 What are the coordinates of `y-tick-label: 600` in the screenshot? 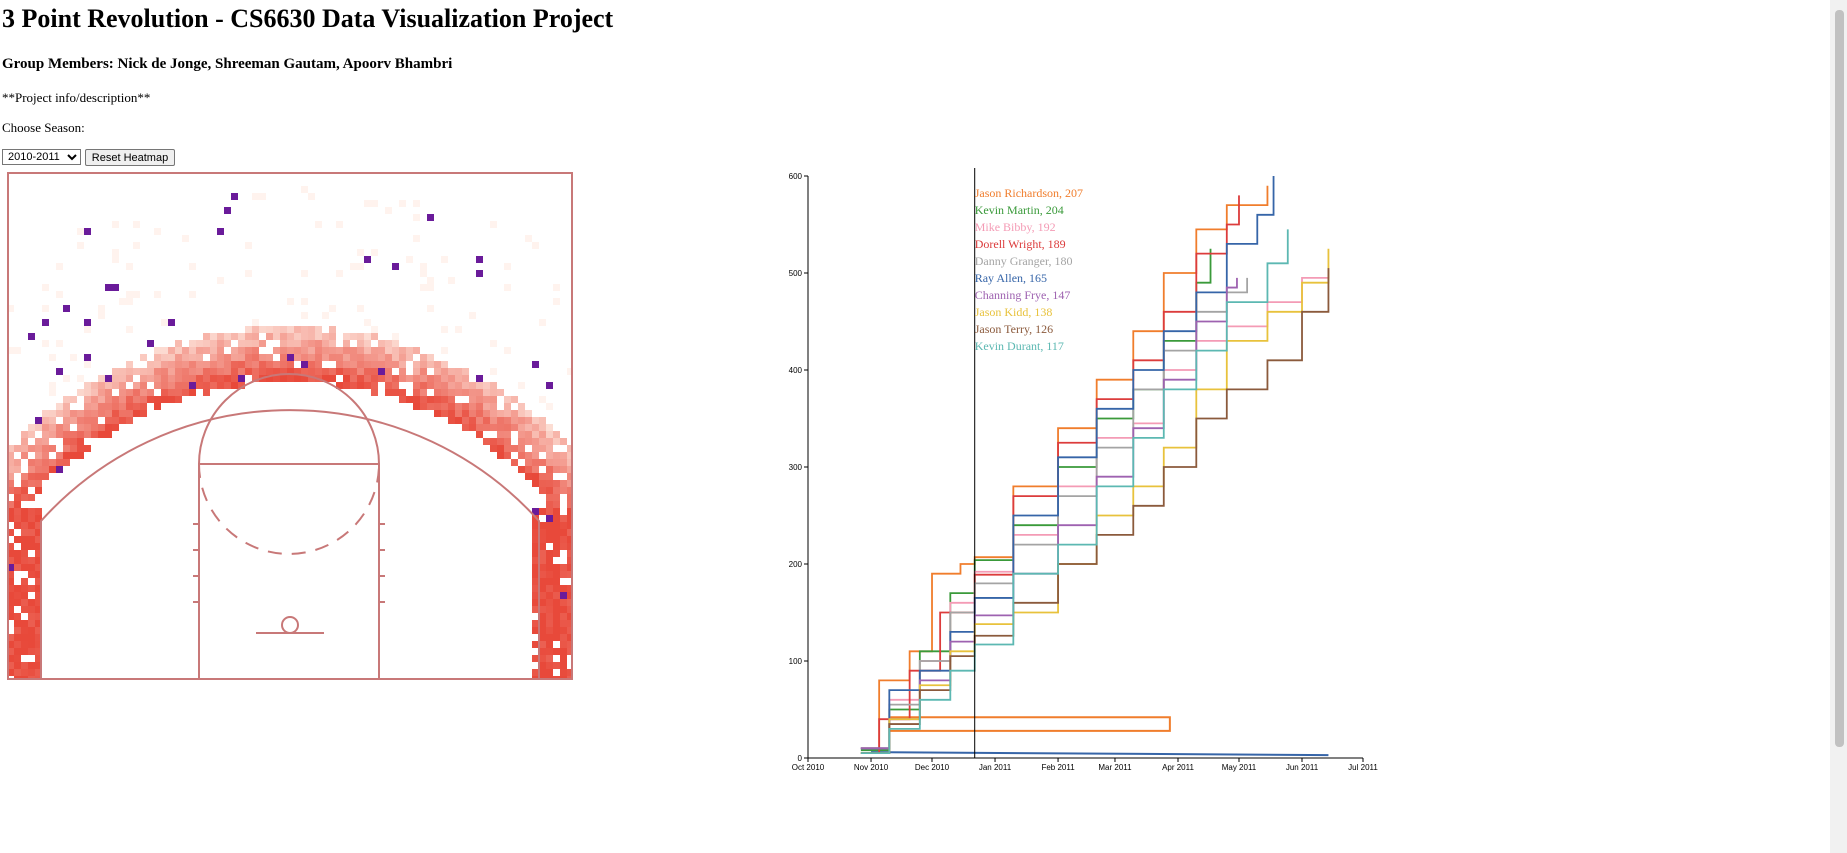 It's located at (796, 176).